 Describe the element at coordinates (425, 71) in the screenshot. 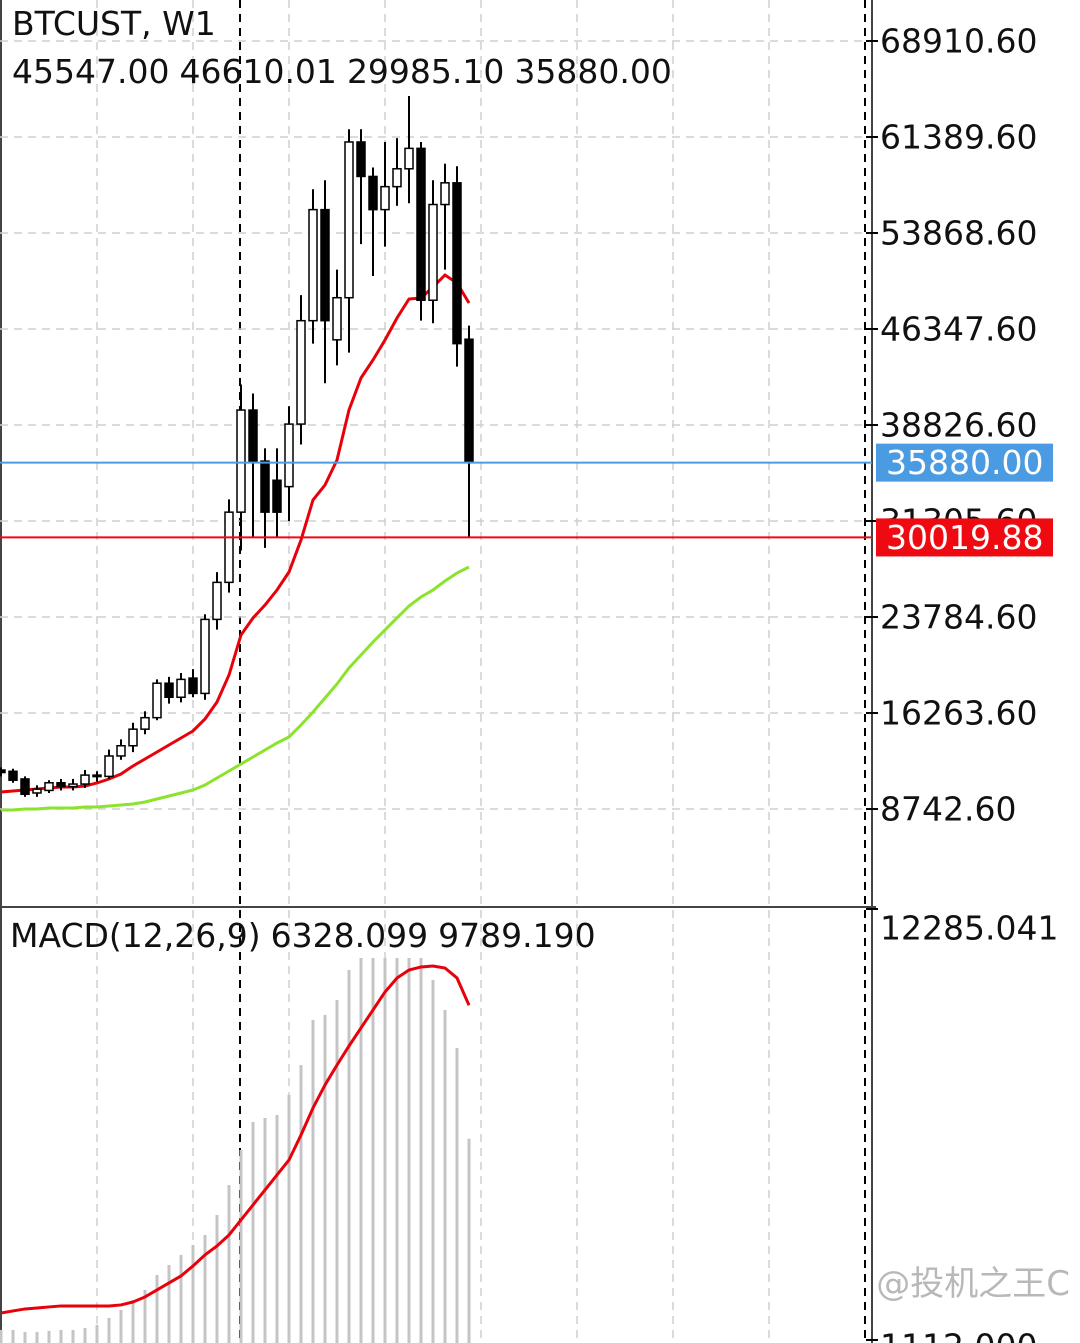

I see `low-label: 29985.10` at that location.